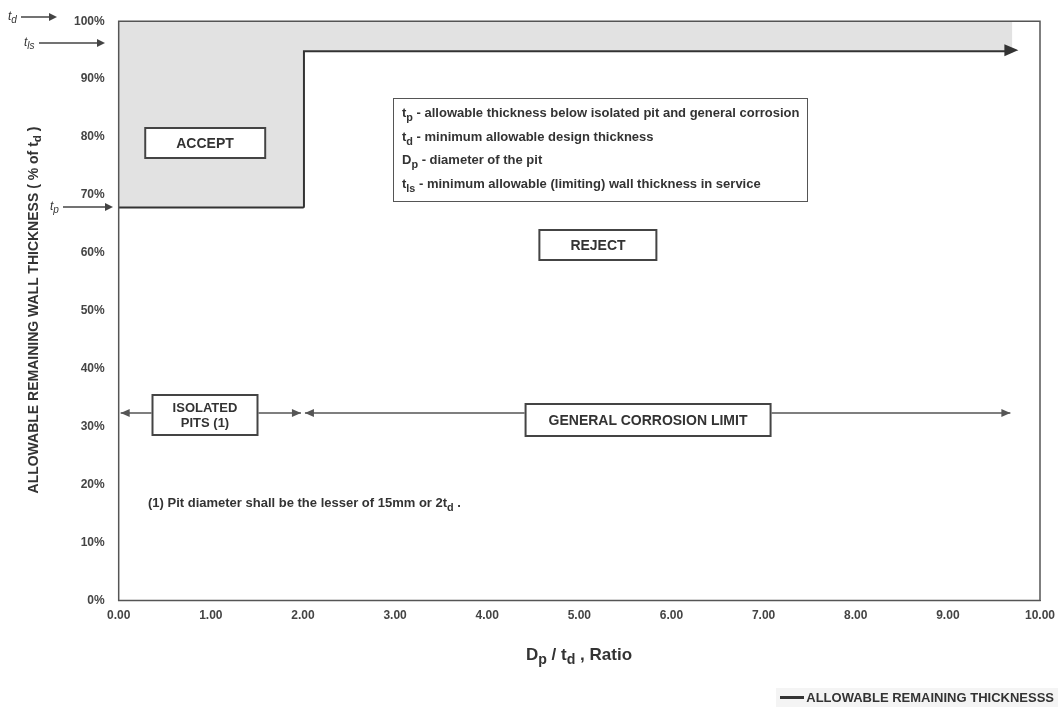 The width and height of the screenshot is (1064, 714). Describe the element at coordinates (93, 136) in the screenshot. I see `y-tick-label: 80%` at that location.